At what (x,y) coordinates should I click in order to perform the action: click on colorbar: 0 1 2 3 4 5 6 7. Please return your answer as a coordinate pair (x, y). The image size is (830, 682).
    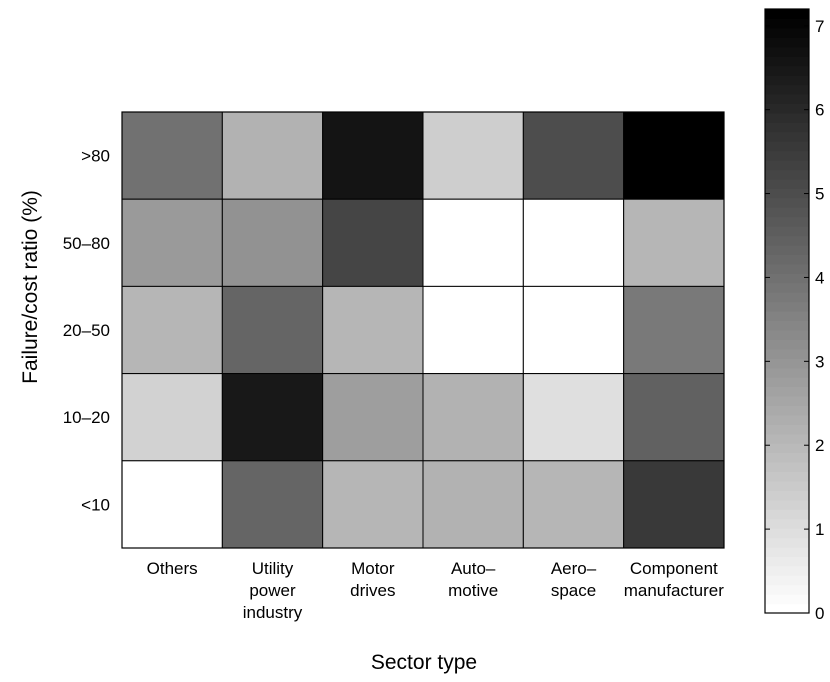
    Looking at the image, I should click on (794, 315).